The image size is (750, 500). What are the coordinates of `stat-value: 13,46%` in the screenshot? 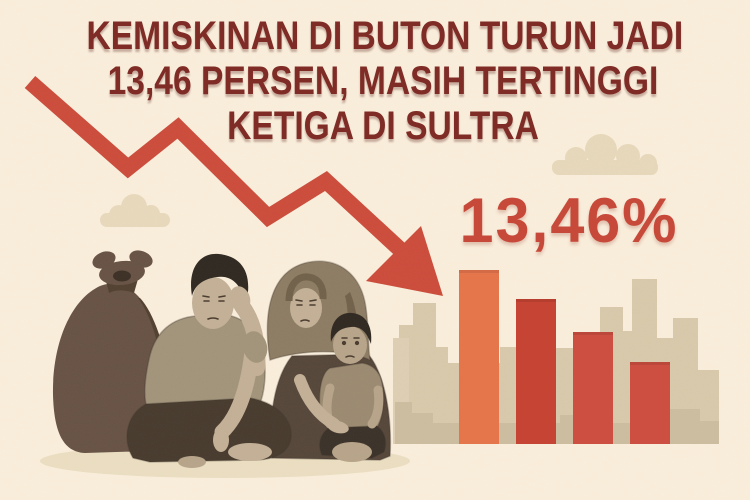 It's located at (569, 221).